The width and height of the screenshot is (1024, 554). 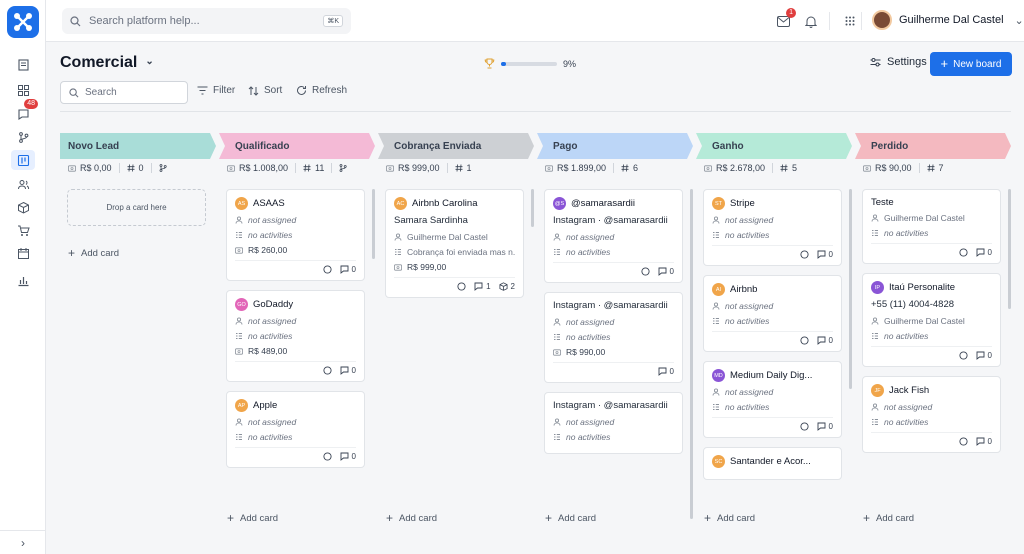 I want to click on card-list: Drop a card here, so click(x=136, y=344).